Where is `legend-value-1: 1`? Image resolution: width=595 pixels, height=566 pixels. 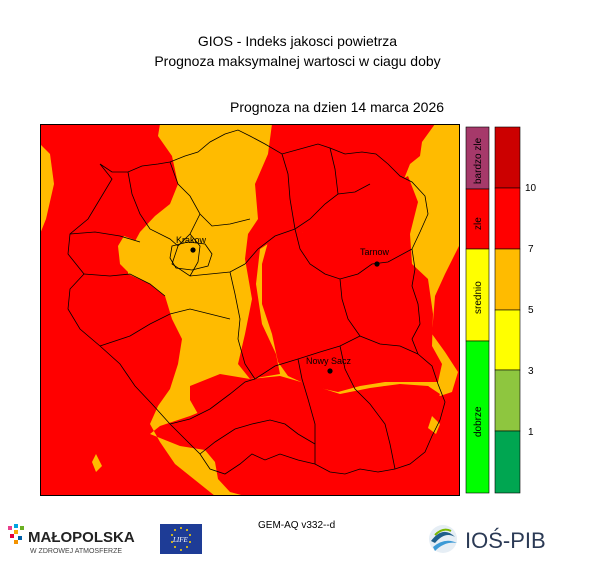
legend-value-1: 1 is located at coordinates (531, 432).